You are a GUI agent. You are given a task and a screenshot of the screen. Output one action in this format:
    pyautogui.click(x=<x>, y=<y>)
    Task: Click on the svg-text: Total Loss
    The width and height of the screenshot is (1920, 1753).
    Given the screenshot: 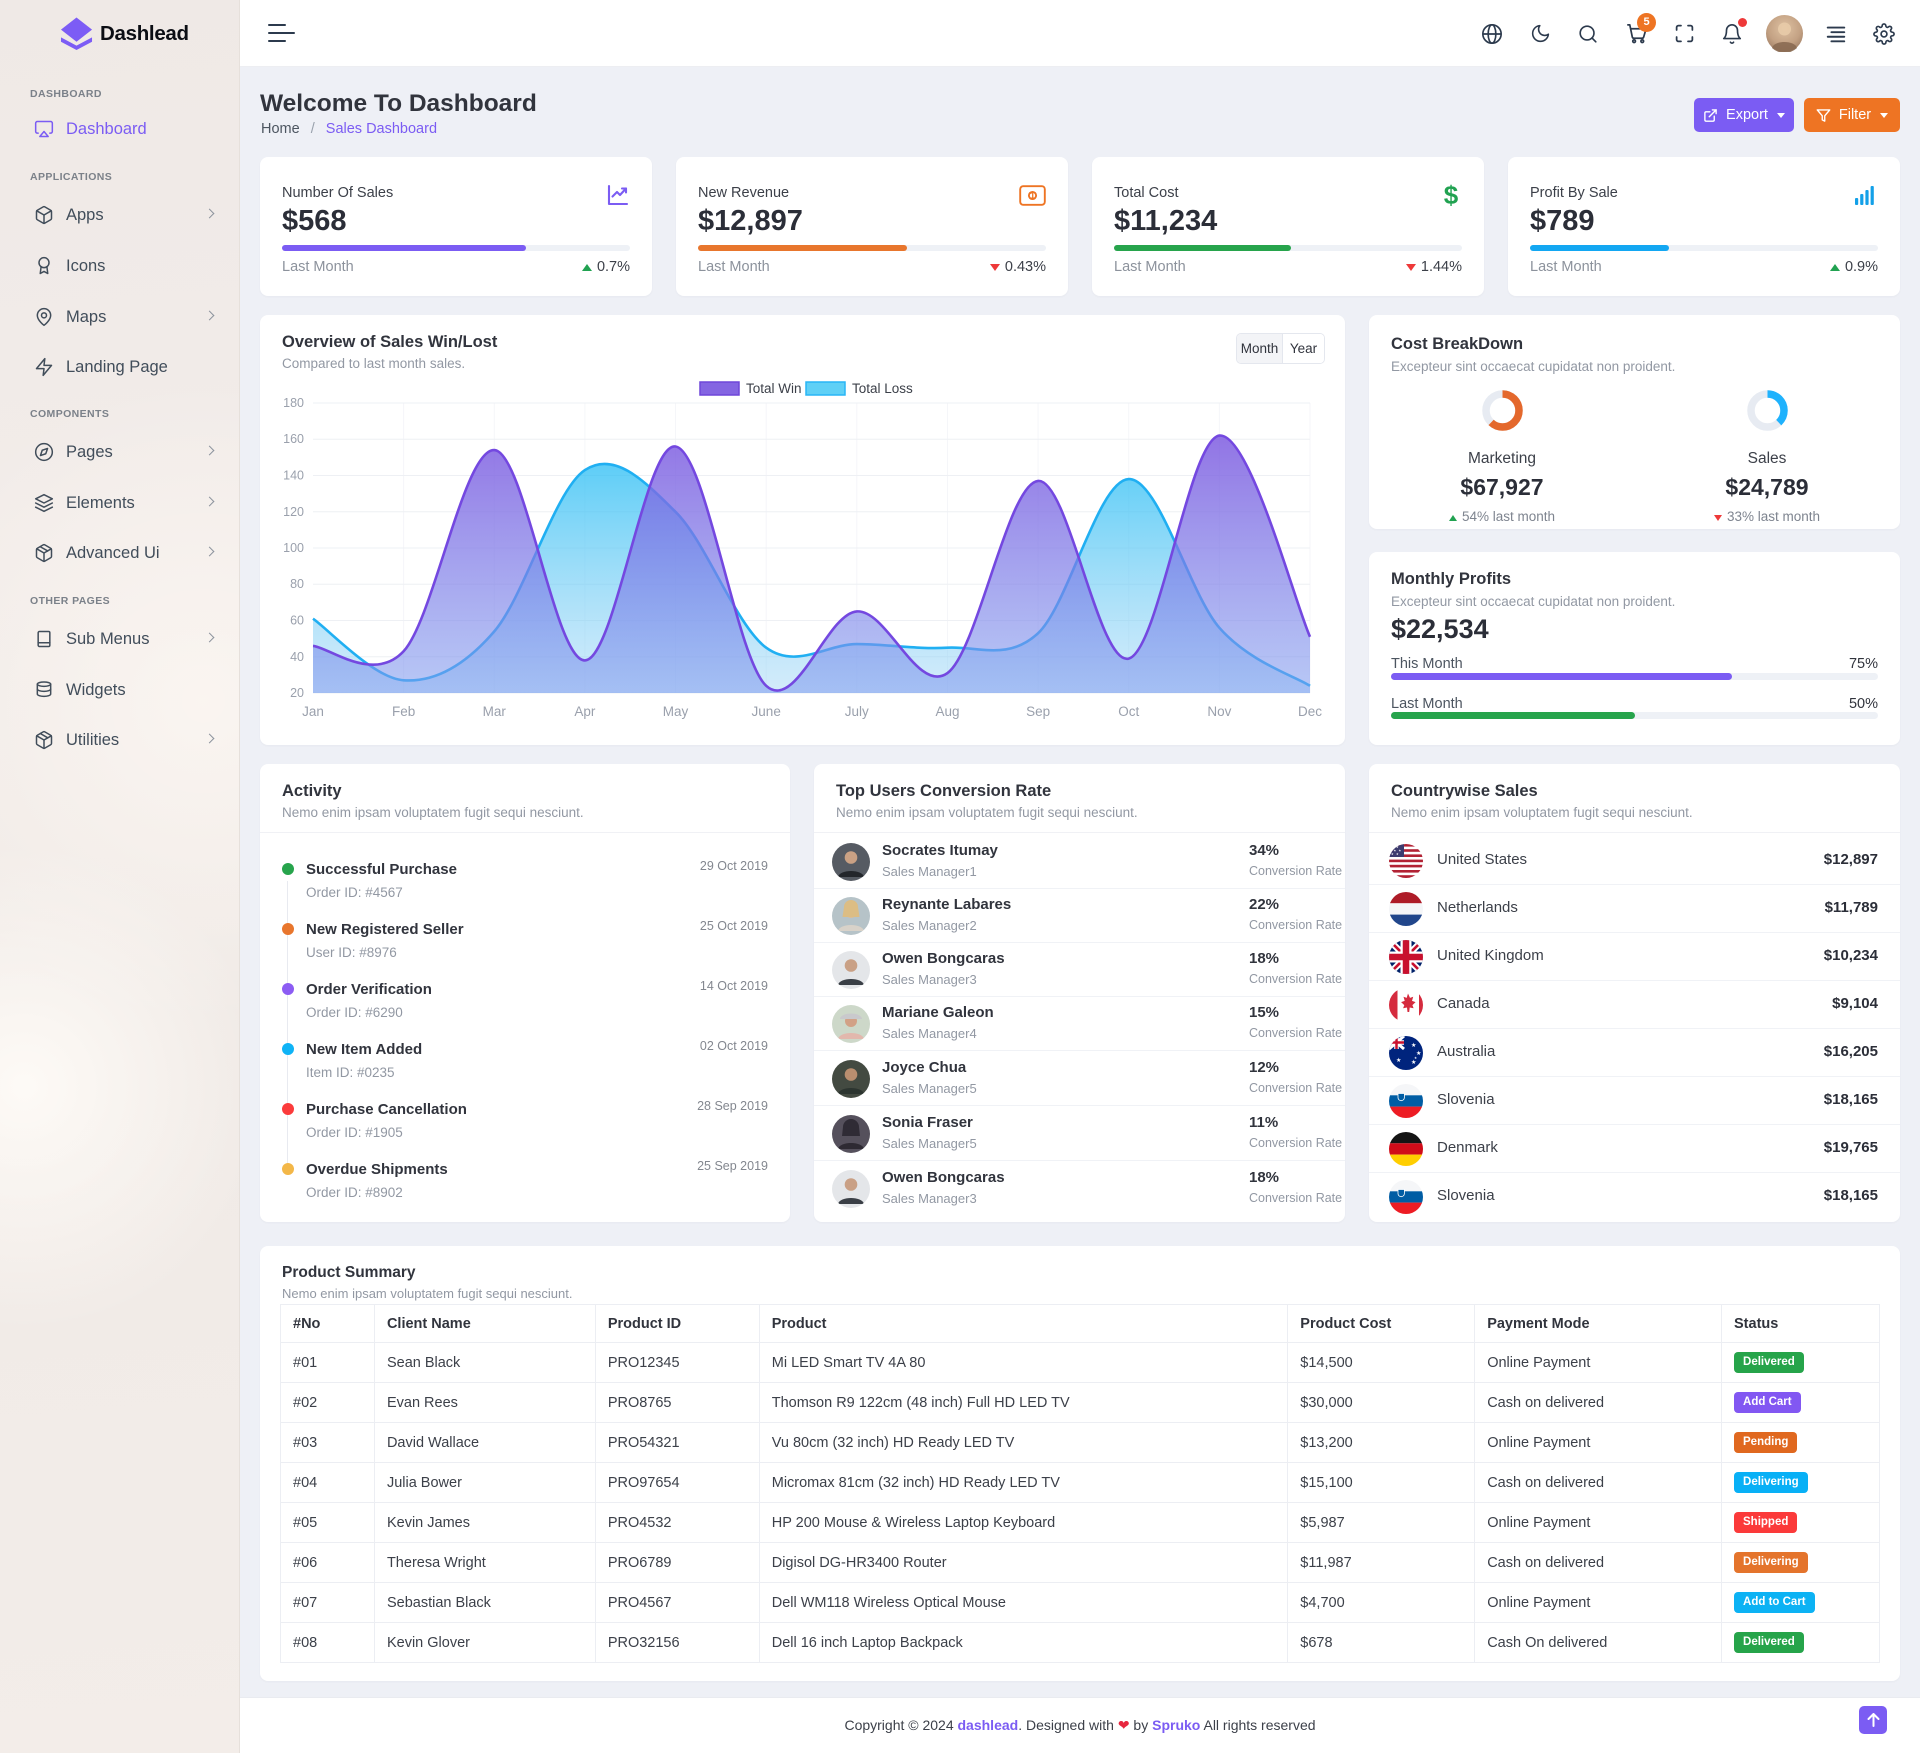 What is the action you would take?
    pyautogui.click(x=882, y=388)
    